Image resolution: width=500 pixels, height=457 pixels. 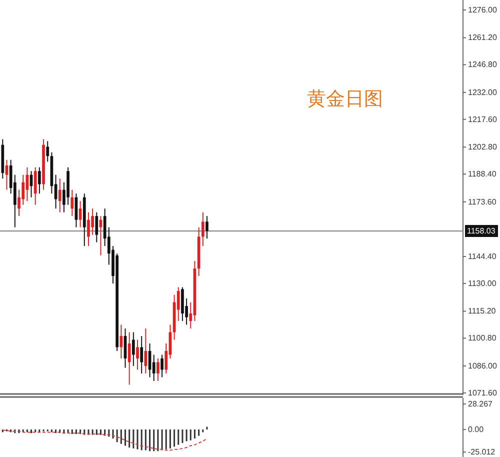 I want to click on y-tick-label: 1188.40, so click(x=482, y=174).